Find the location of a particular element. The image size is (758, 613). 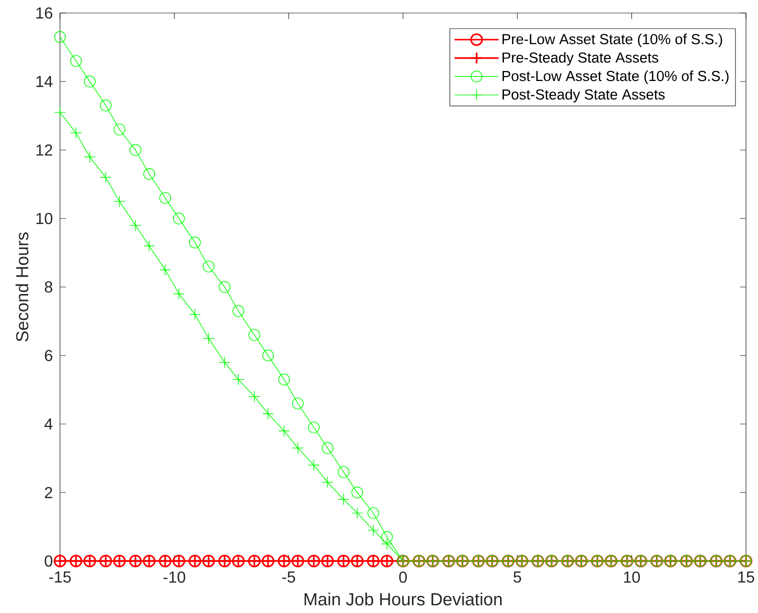

x-tick-label: 5 is located at coordinates (518, 577).